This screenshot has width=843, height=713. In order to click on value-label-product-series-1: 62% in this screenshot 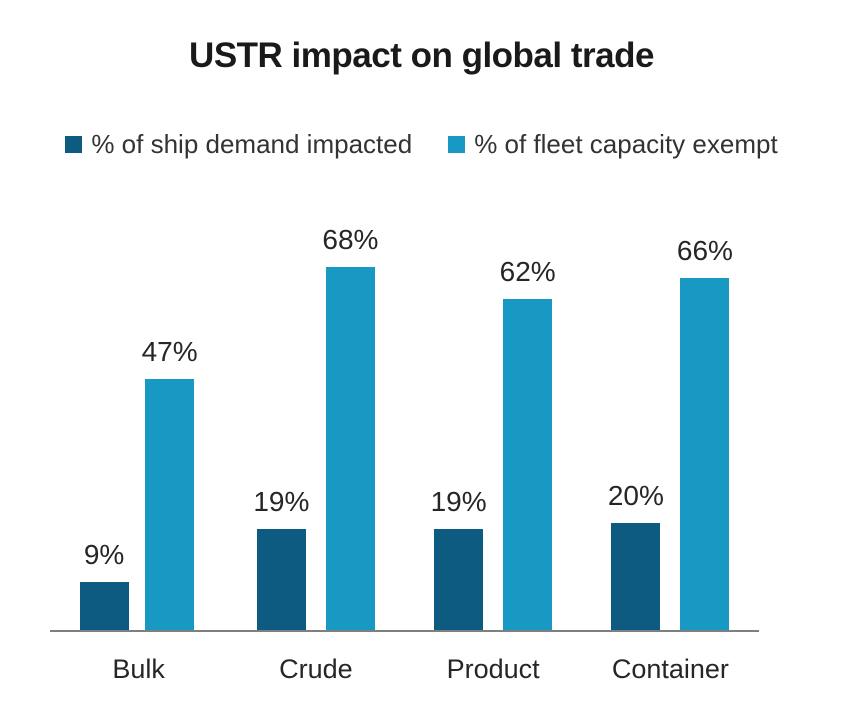, I will do `click(527, 271)`.